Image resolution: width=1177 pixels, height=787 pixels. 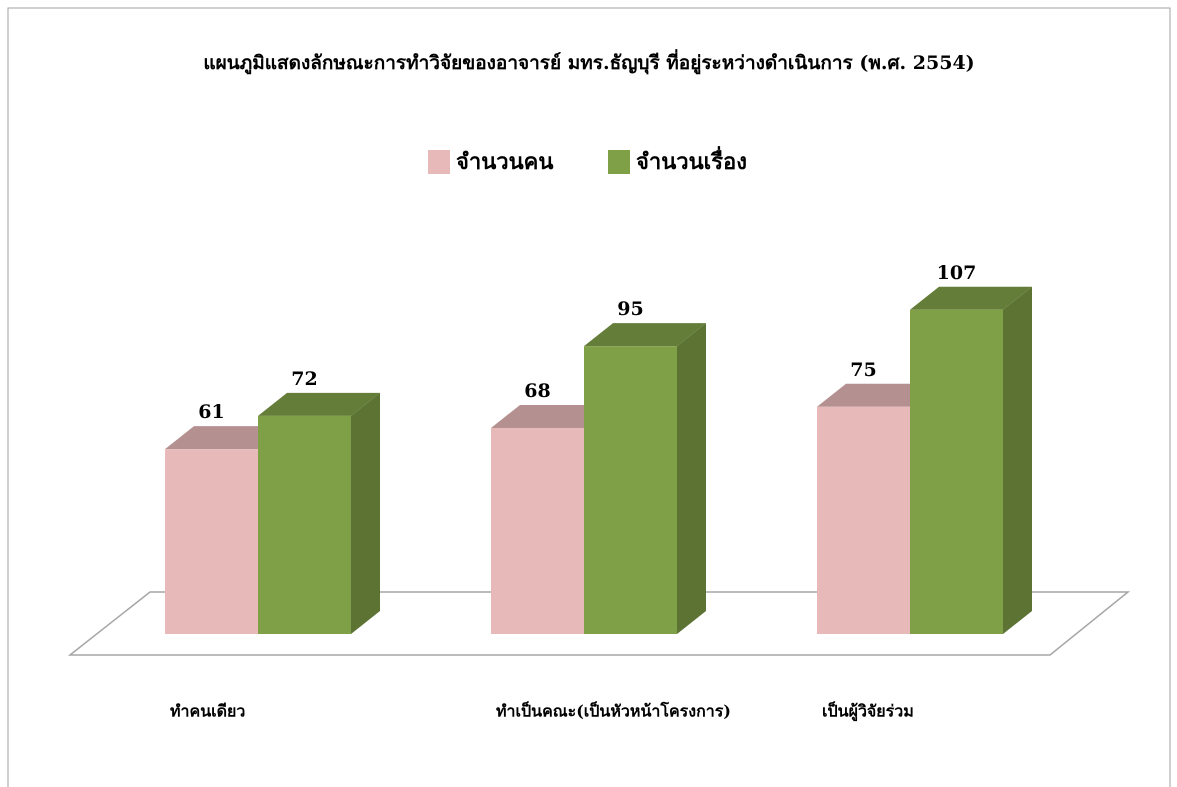 I want to click on value-label: 61, so click(x=211, y=412).